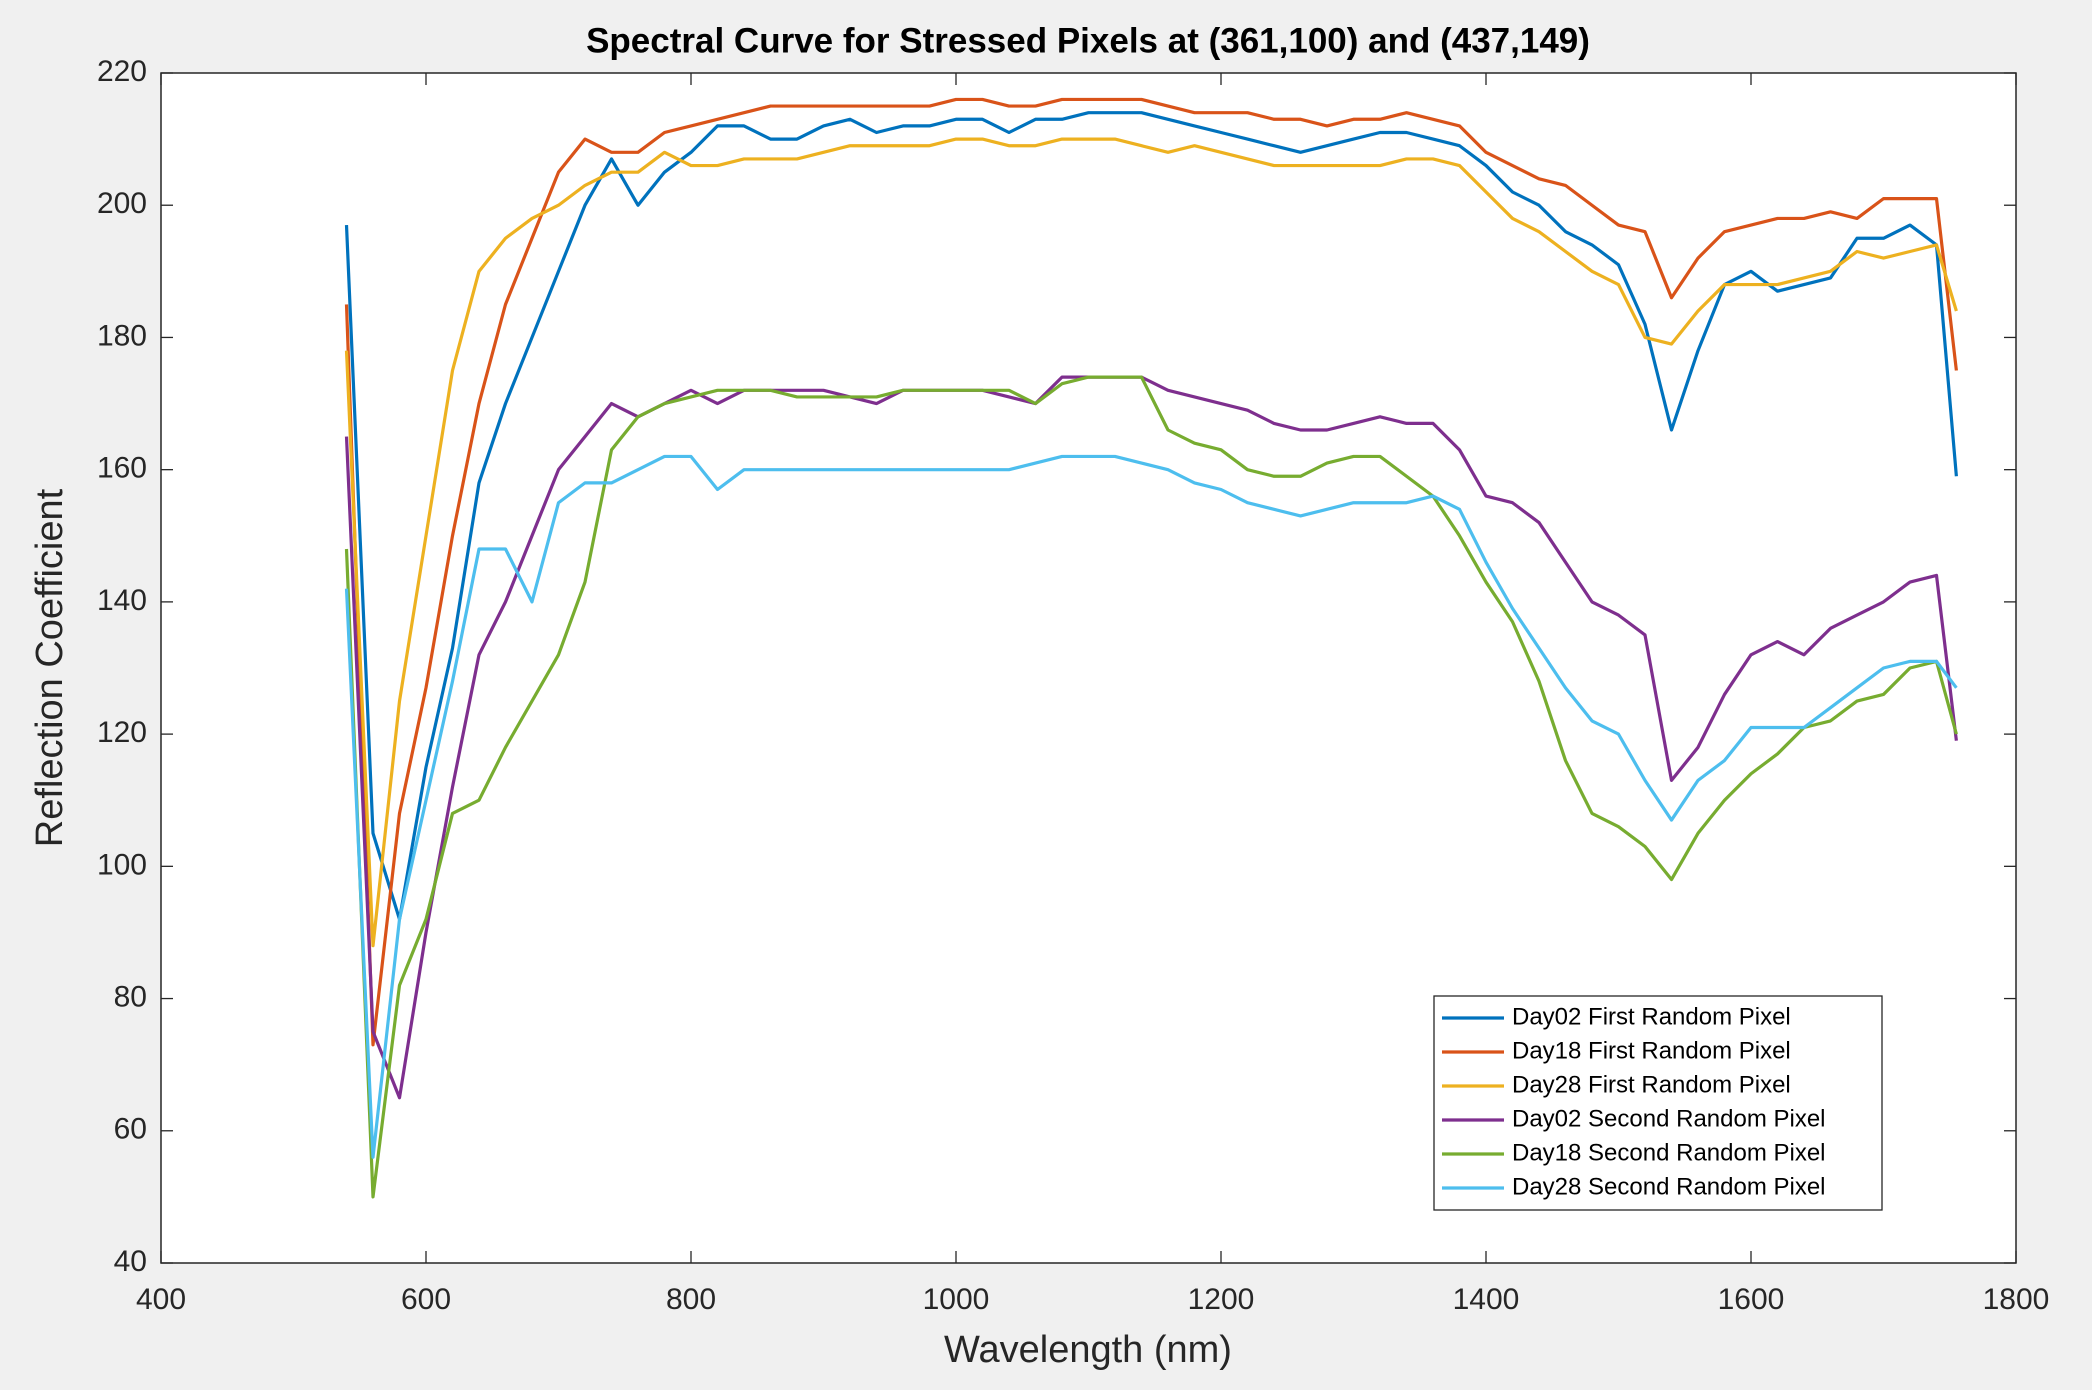 Image resolution: width=2092 pixels, height=1390 pixels. Describe the element at coordinates (1088, 1350) in the screenshot. I see `x-axis-label: Wavelength (nm)` at that location.